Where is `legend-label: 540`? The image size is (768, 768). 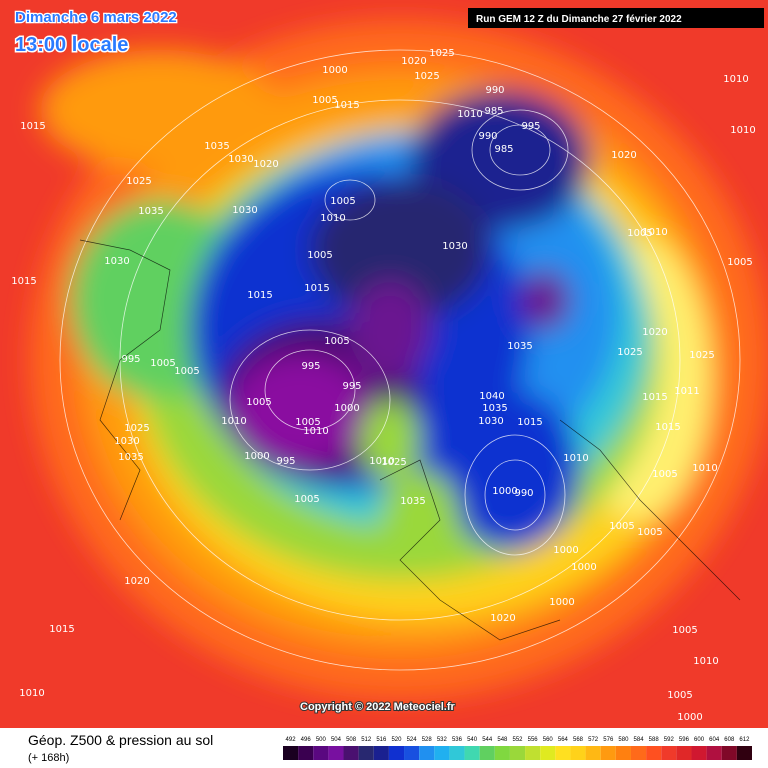
legend-label: 540 is located at coordinates (472, 740).